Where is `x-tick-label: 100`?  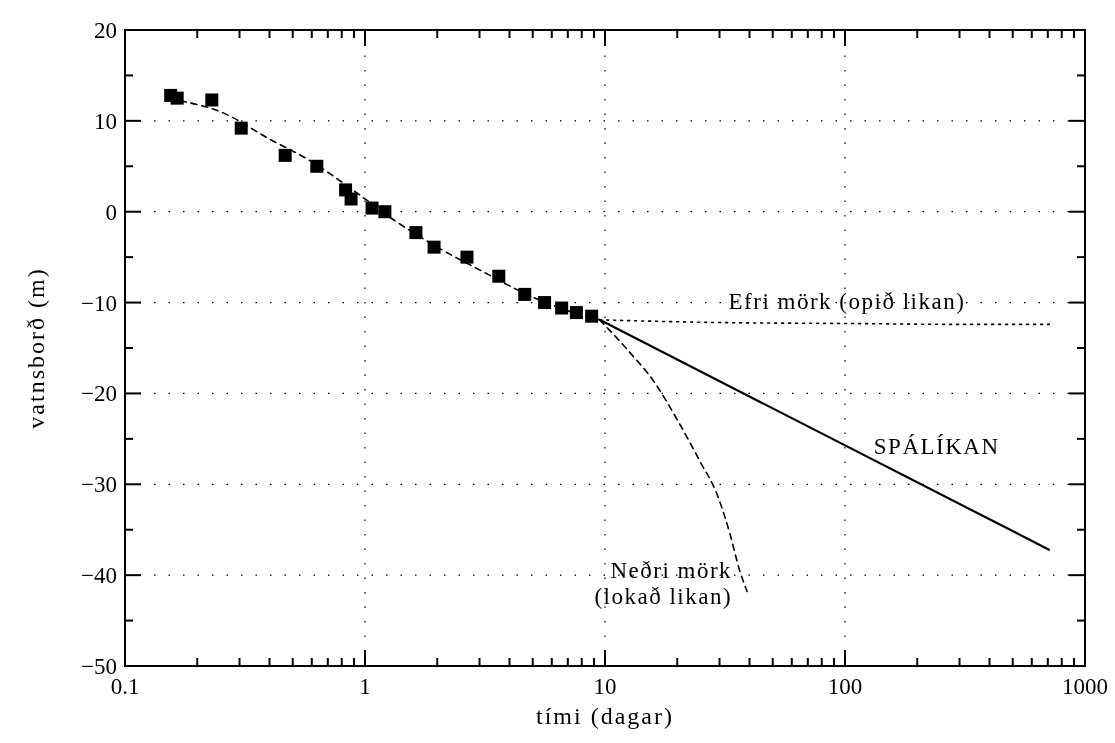 x-tick-label: 100 is located at coordinates (845, 686).